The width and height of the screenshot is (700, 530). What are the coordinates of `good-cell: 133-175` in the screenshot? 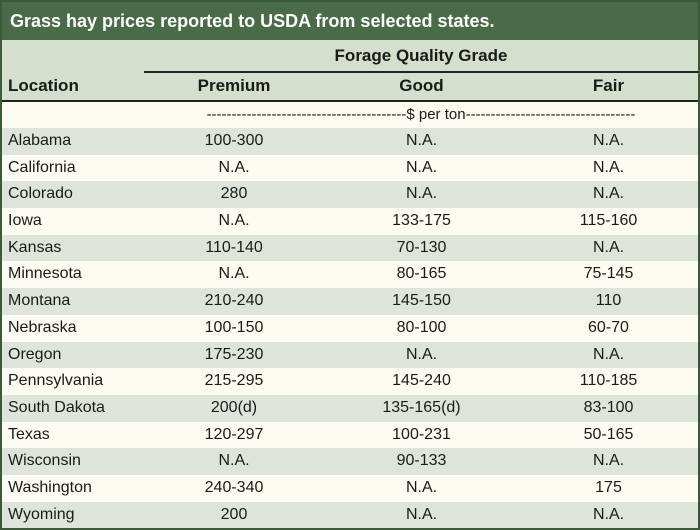 It's located at (421, 221).